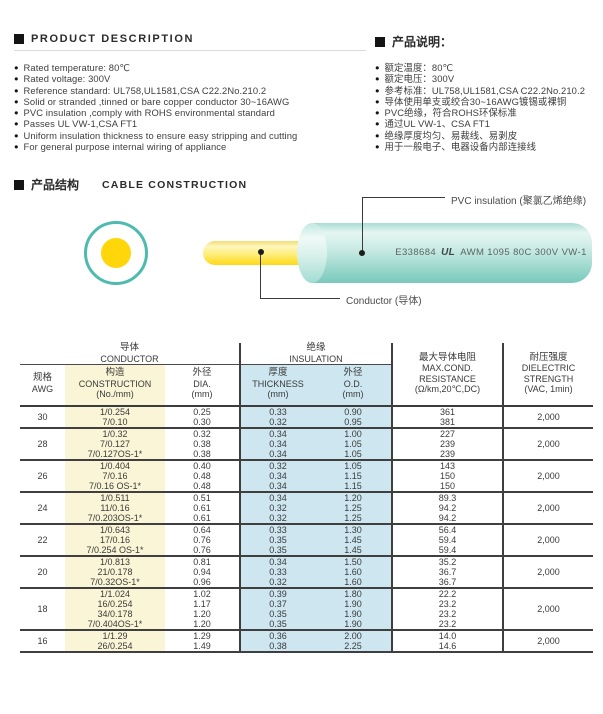 The height and width of the screenshot is (714, 603). I want to click on cable-print-rating: AWM 1095 80C 300V VW-1, so click(523, 252).